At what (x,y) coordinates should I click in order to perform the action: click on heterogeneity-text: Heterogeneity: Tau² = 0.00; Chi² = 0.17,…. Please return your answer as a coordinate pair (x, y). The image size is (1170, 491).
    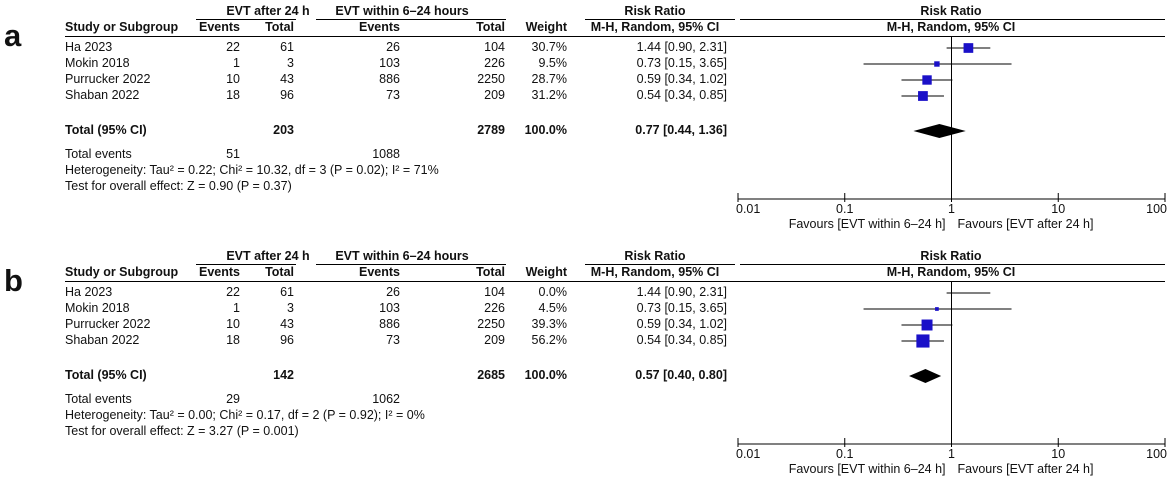
    Looking at the image, I should click on (245, 415).